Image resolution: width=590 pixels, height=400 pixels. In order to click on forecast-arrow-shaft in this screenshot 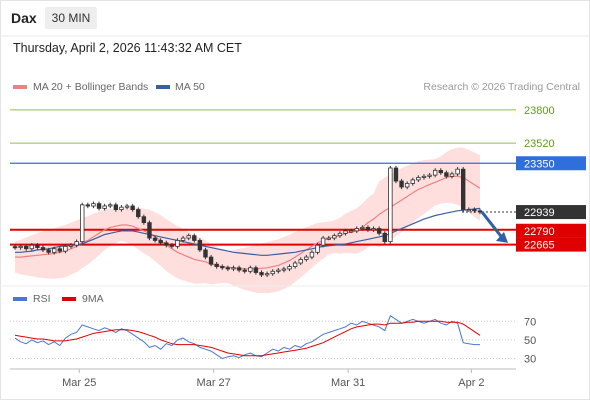, I will do `click(492, 225)`.